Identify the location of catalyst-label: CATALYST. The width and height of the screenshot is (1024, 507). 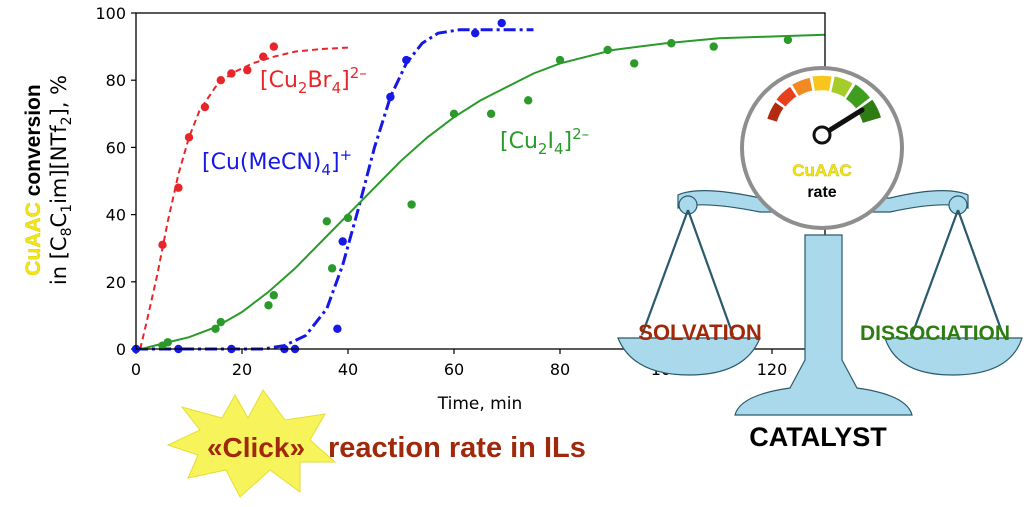
(818, 437).